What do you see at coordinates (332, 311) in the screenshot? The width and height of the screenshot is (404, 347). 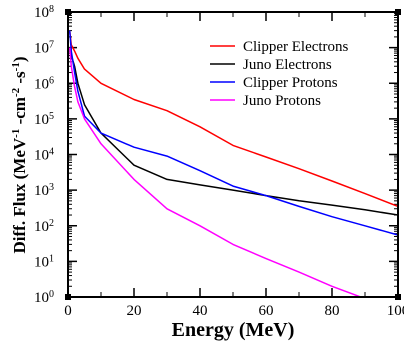 I see `x-tick-label-4: 80` at bounding box center [332, 311].